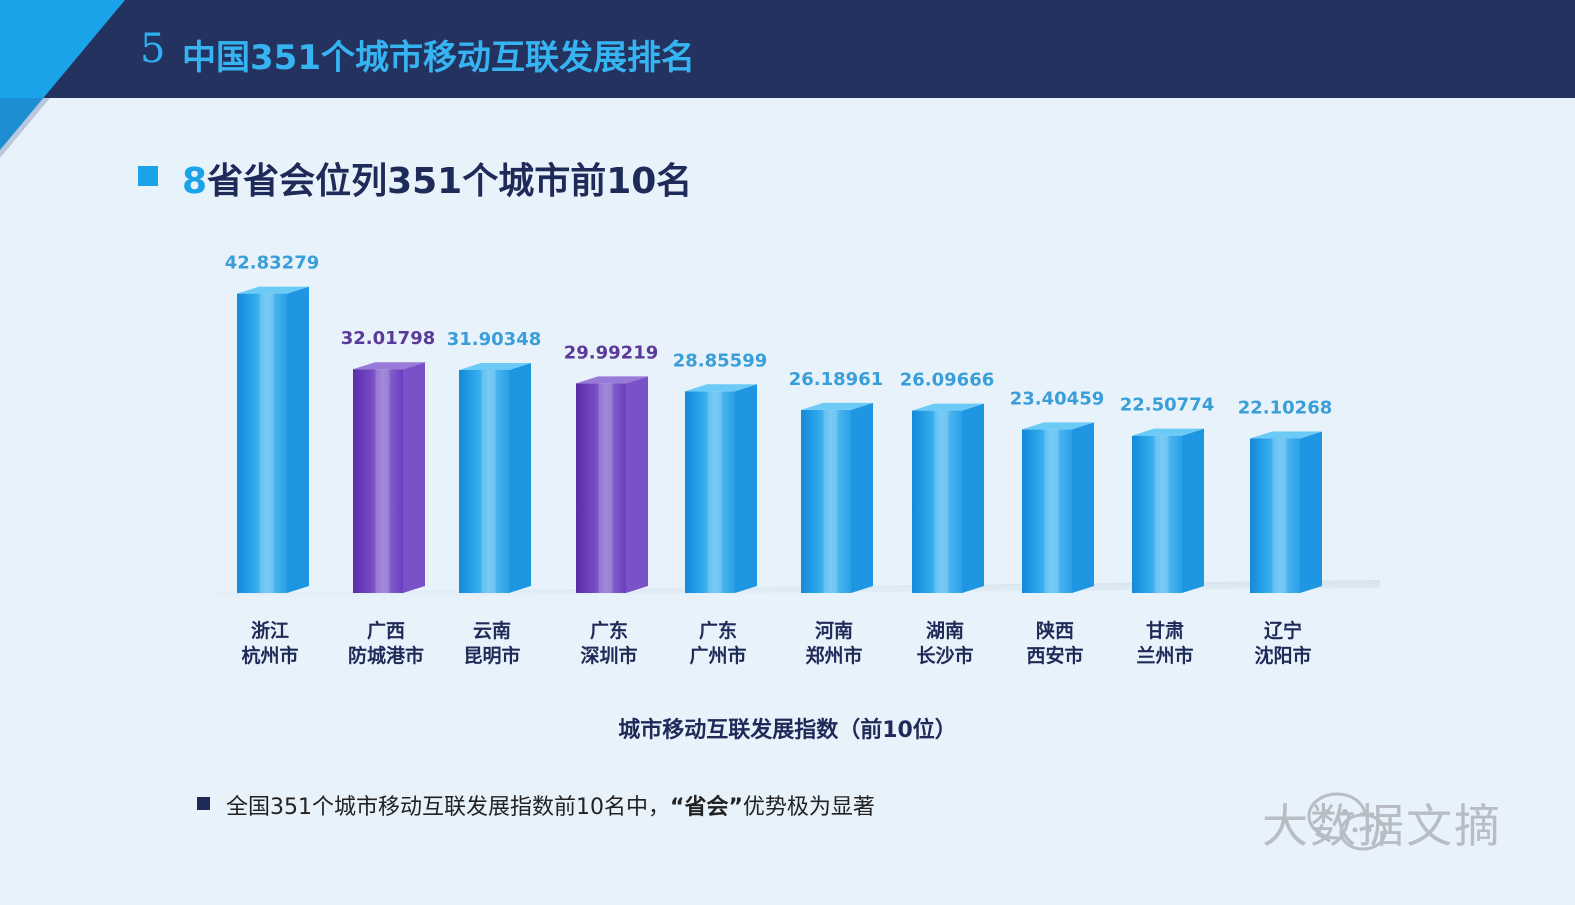 This screenshot has width=1575, height=905. I want to click on footnote: 全国351个城市移动互联发展指数前10名中，“省会”优势极为显著, so click(550, 805).